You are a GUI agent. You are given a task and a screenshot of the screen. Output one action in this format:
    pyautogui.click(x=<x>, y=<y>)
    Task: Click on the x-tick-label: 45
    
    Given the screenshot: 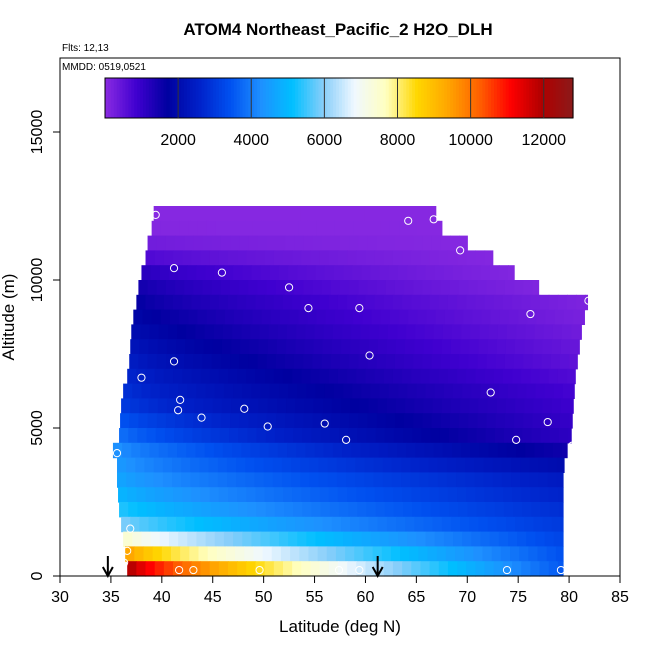 What is the action you would take?
    pyautogui.click(x=213, y=597)
    